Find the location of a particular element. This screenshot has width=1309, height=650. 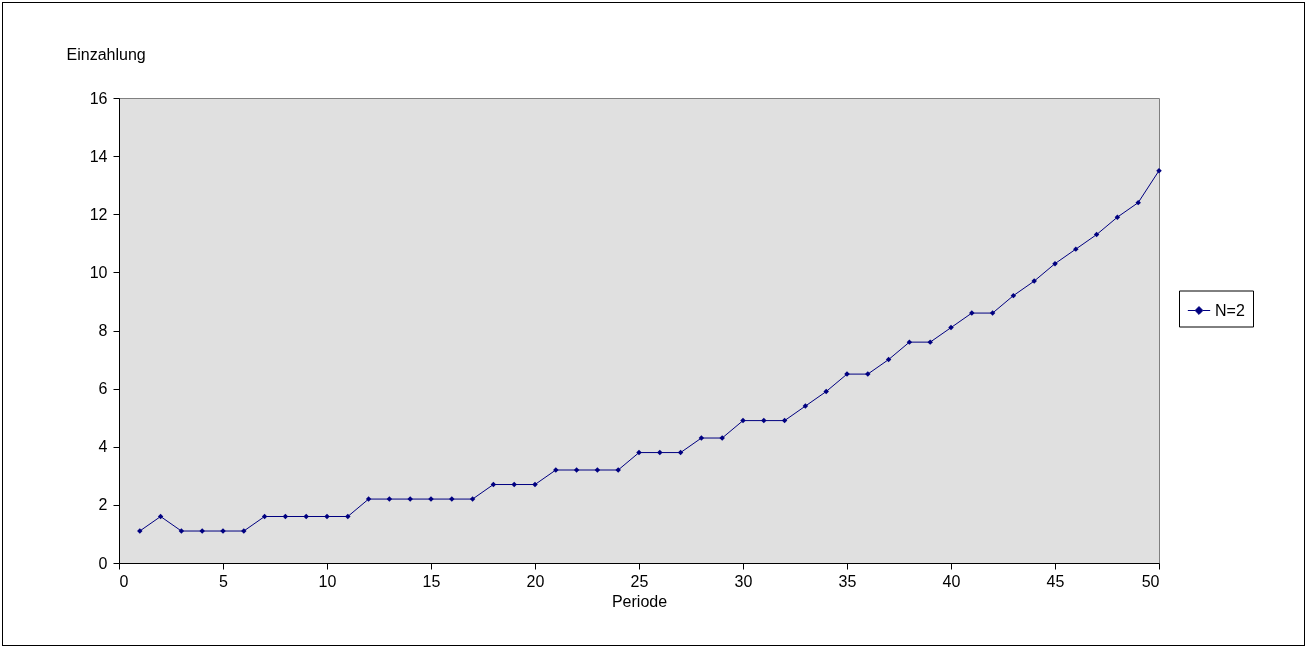

y-axis-title: Einzahlung is located at coordinates (106, 54).